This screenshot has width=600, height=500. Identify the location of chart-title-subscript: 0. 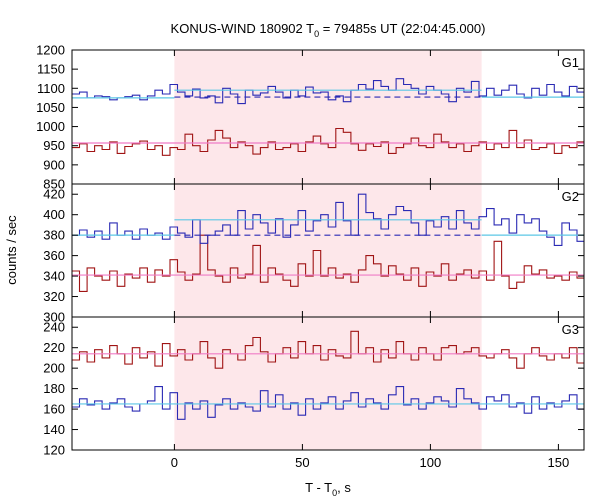
(316, 34).